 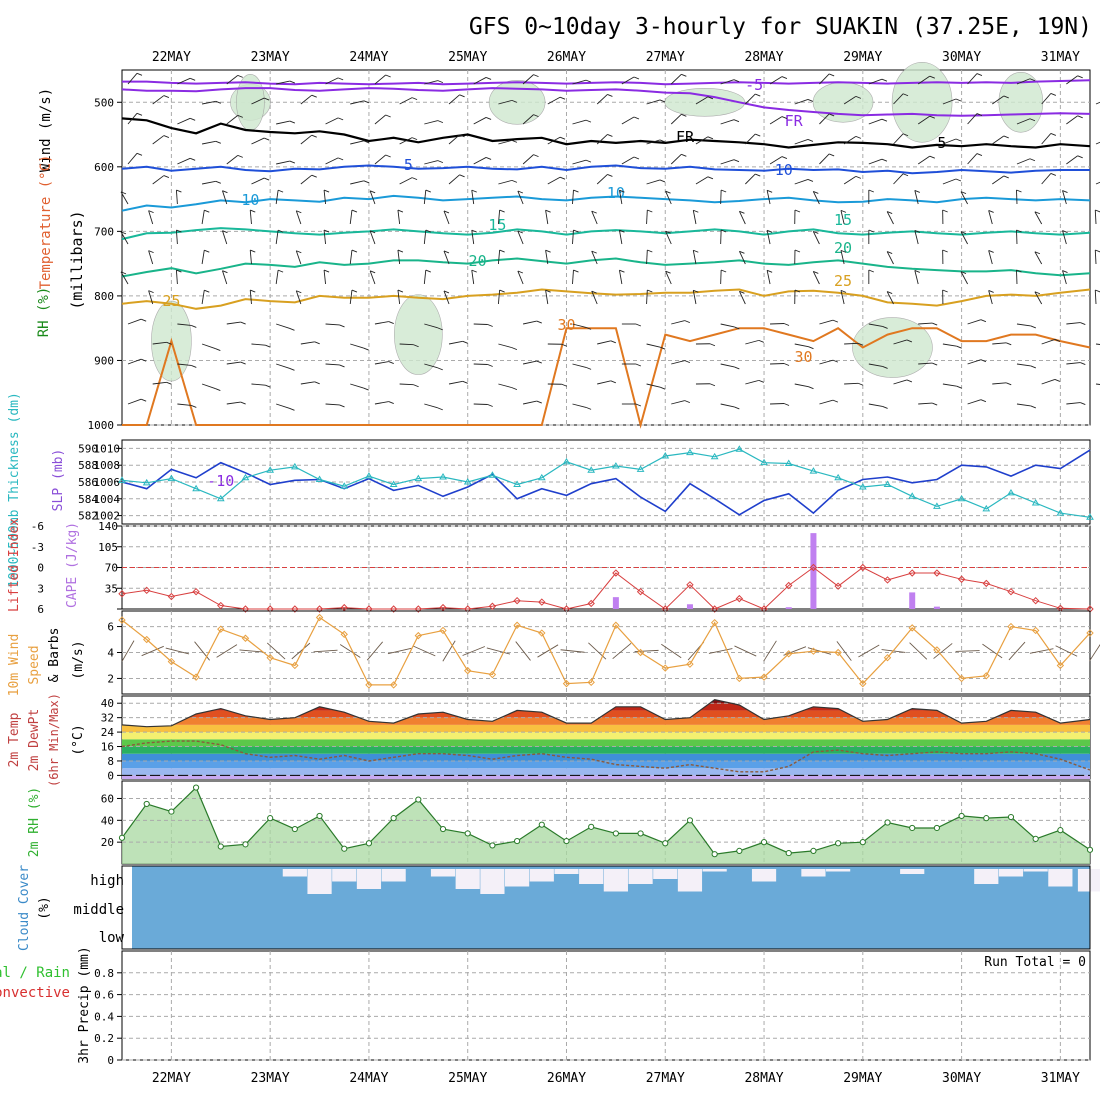 What do you see at coordinates (606, 588) in the screenshot?
I see `li-line` at bounding box center [606, 588].